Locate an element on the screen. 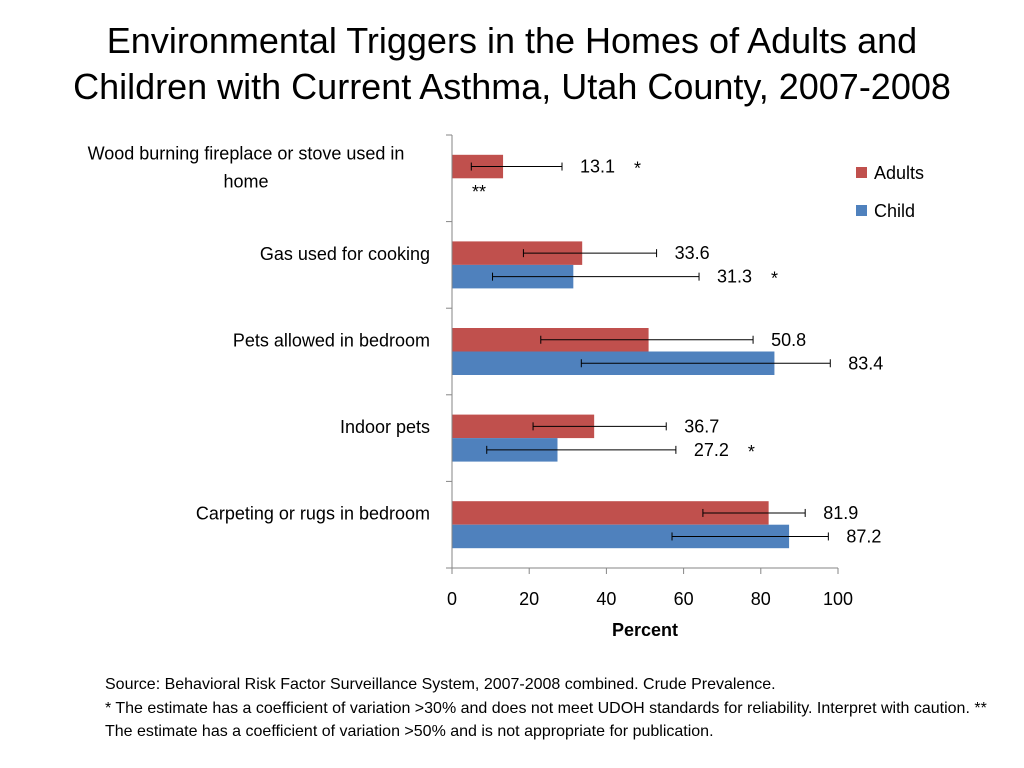 This screenshot has height=768, width=1024. x-tick-label: 80 is located at coordinates (761, 599).